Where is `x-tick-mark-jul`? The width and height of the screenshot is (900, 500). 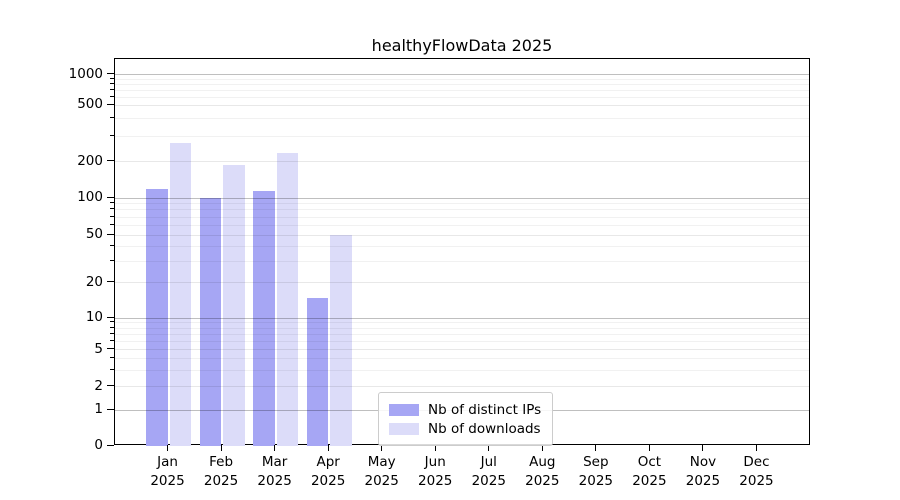
x-tick-mark-jul is located at coordinates (489, 448).